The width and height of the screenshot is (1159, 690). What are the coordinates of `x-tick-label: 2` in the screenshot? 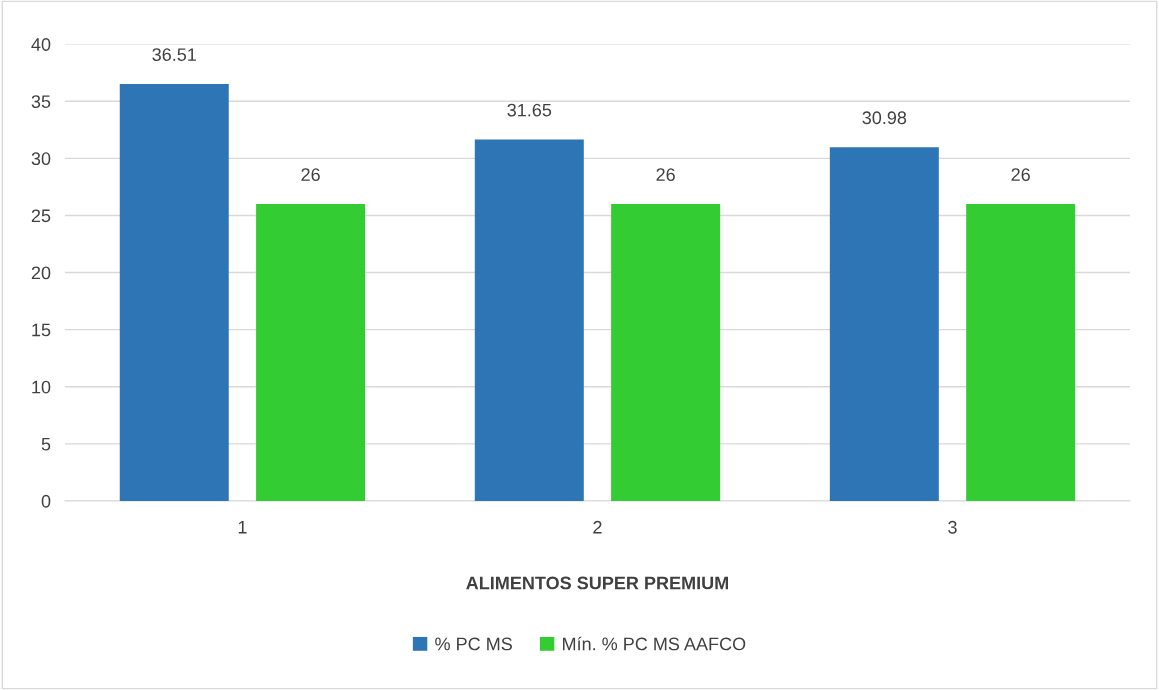 It's located at (597, 527).